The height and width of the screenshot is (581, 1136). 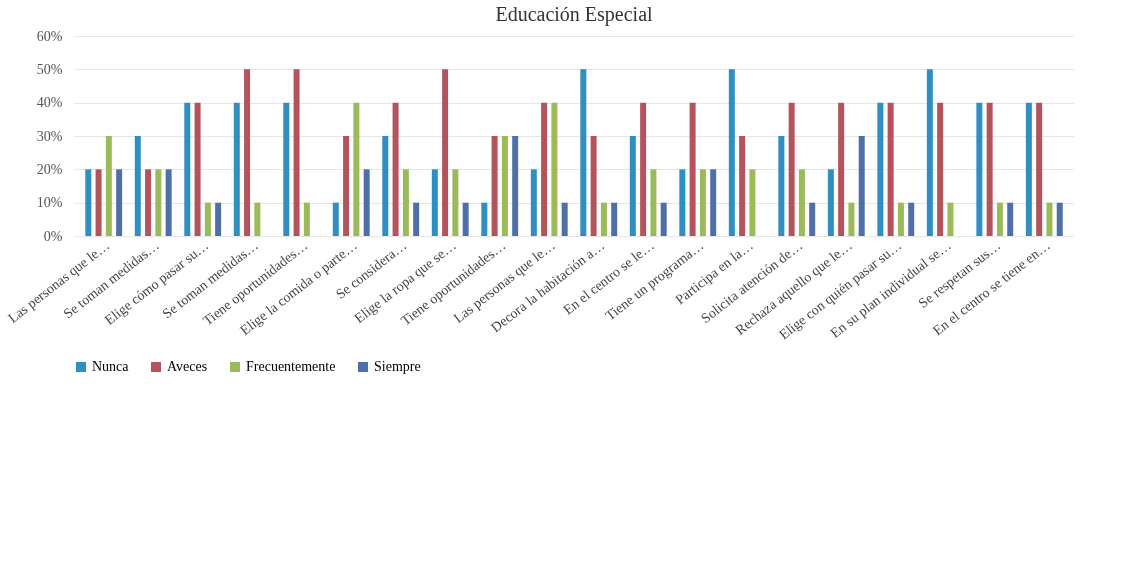 What do you see at coordinates (49, 136) in the screenshot?
I see `y-tick-label: 30%` at bounding box center [49, 136].